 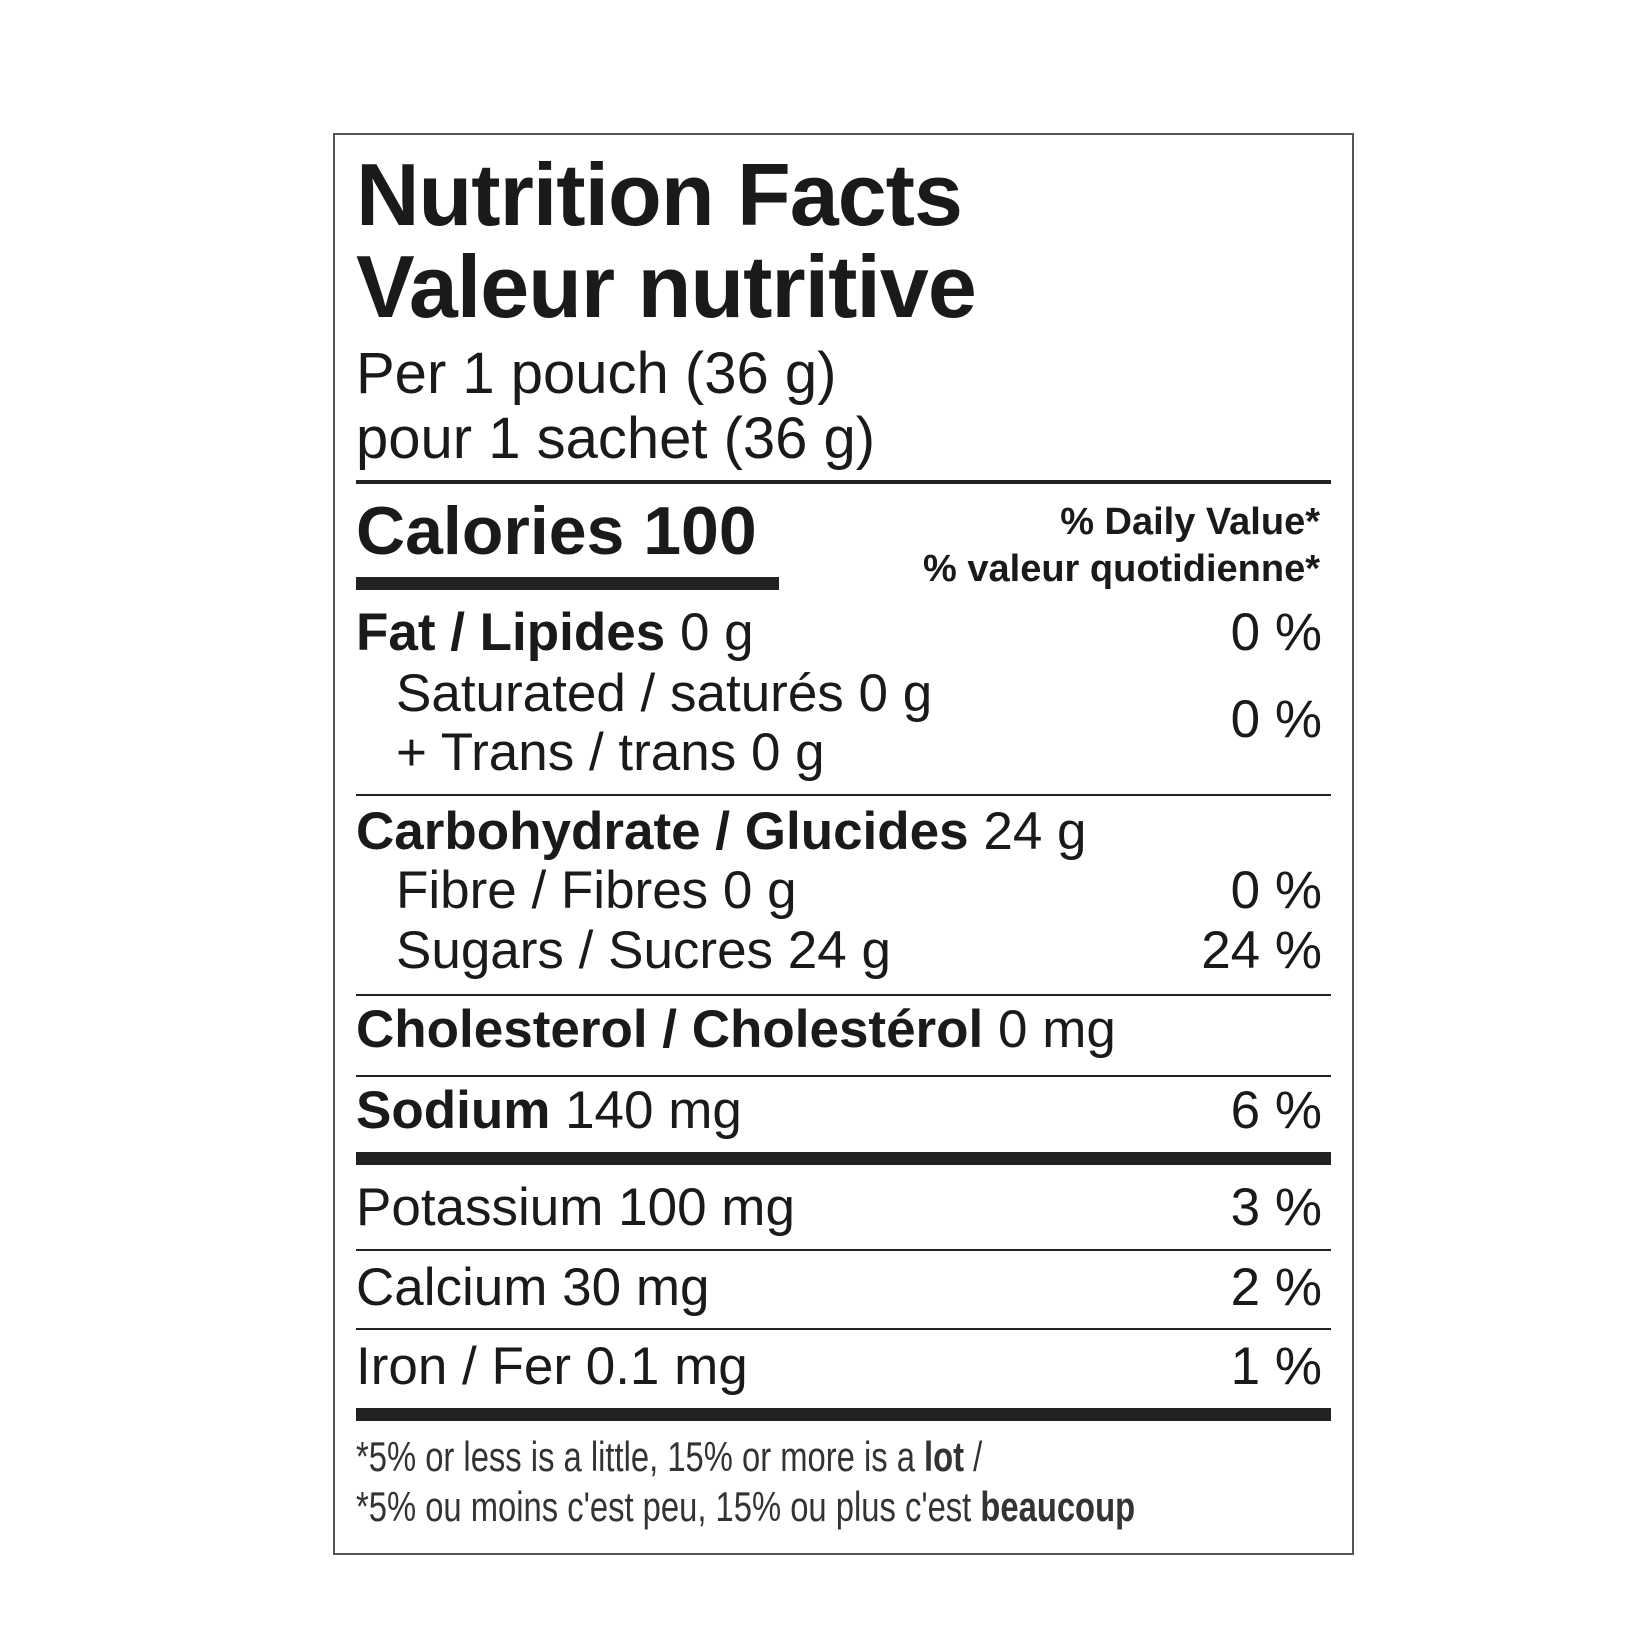 What do you see at coordinates (1276, 1207) in the screenshot?
I see `potassium-dv: 3 %` at bounding box center [1276, 1207].